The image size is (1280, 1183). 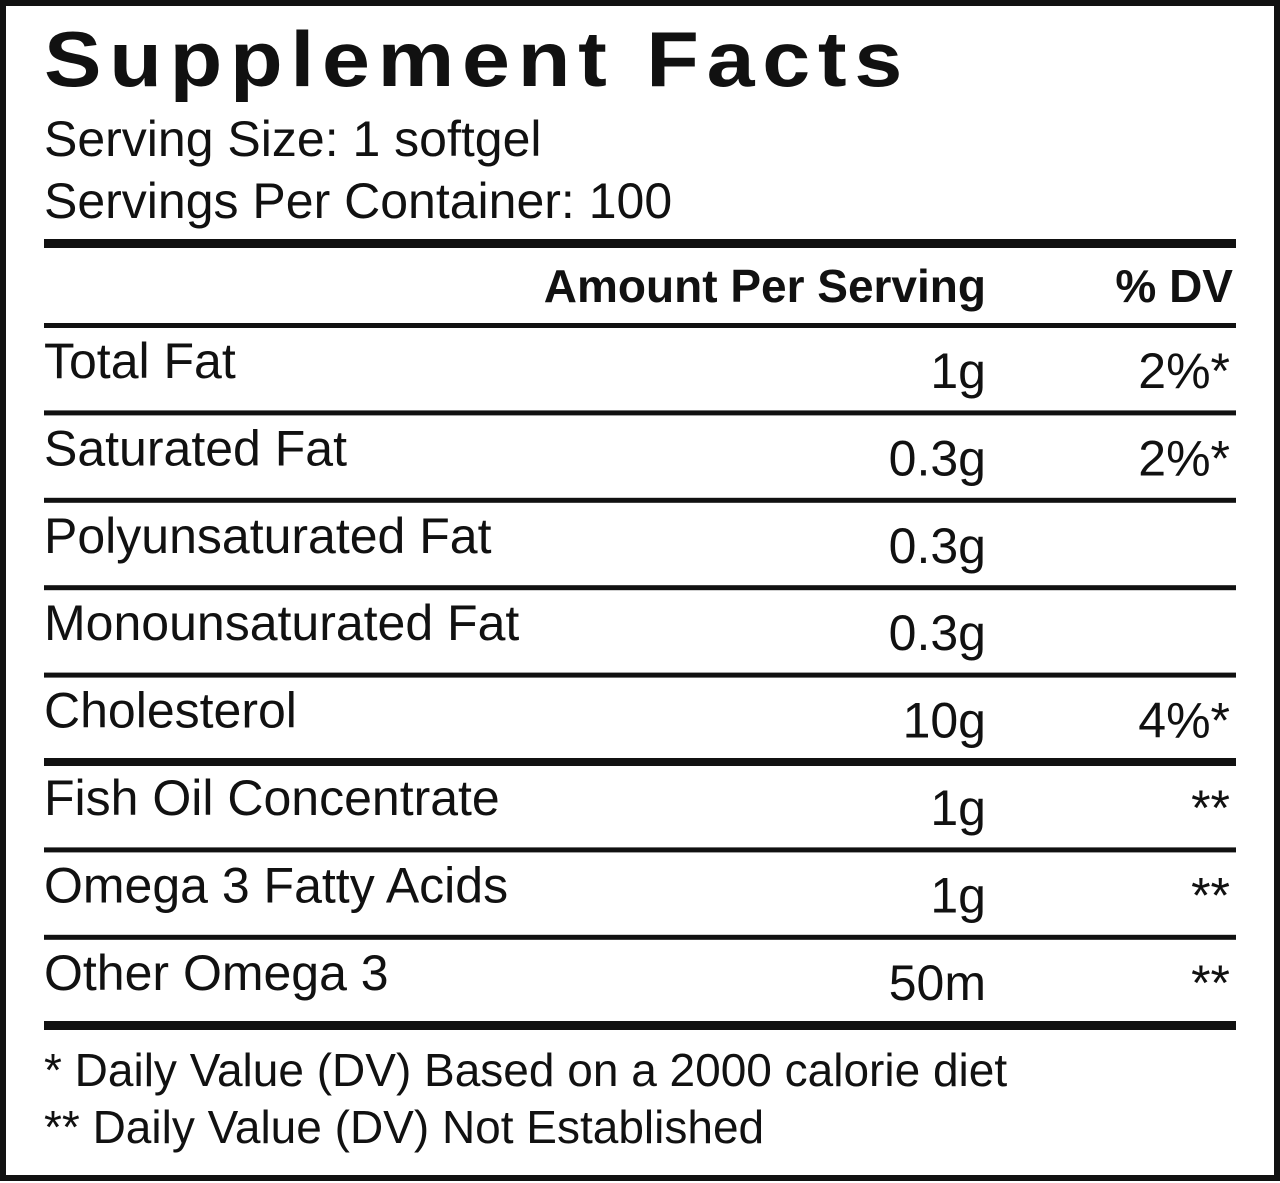 I want to click on nutrient-name: Polyunsaturated Fat, so click(x=268, y=536).